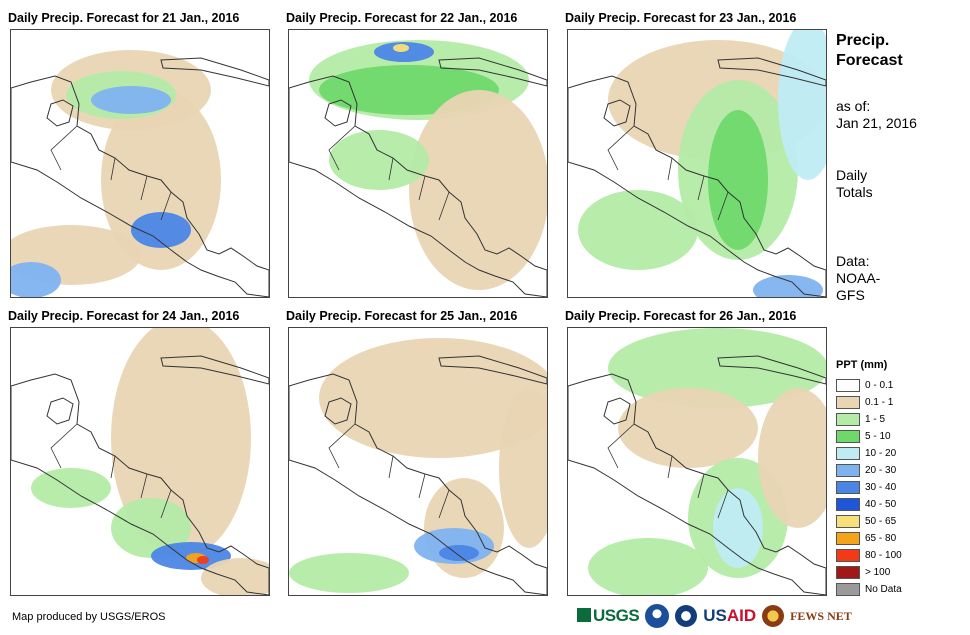 The height and width of the screenshot is (635, 970). I want to click on legend-label: No Data, so click(883, 589).